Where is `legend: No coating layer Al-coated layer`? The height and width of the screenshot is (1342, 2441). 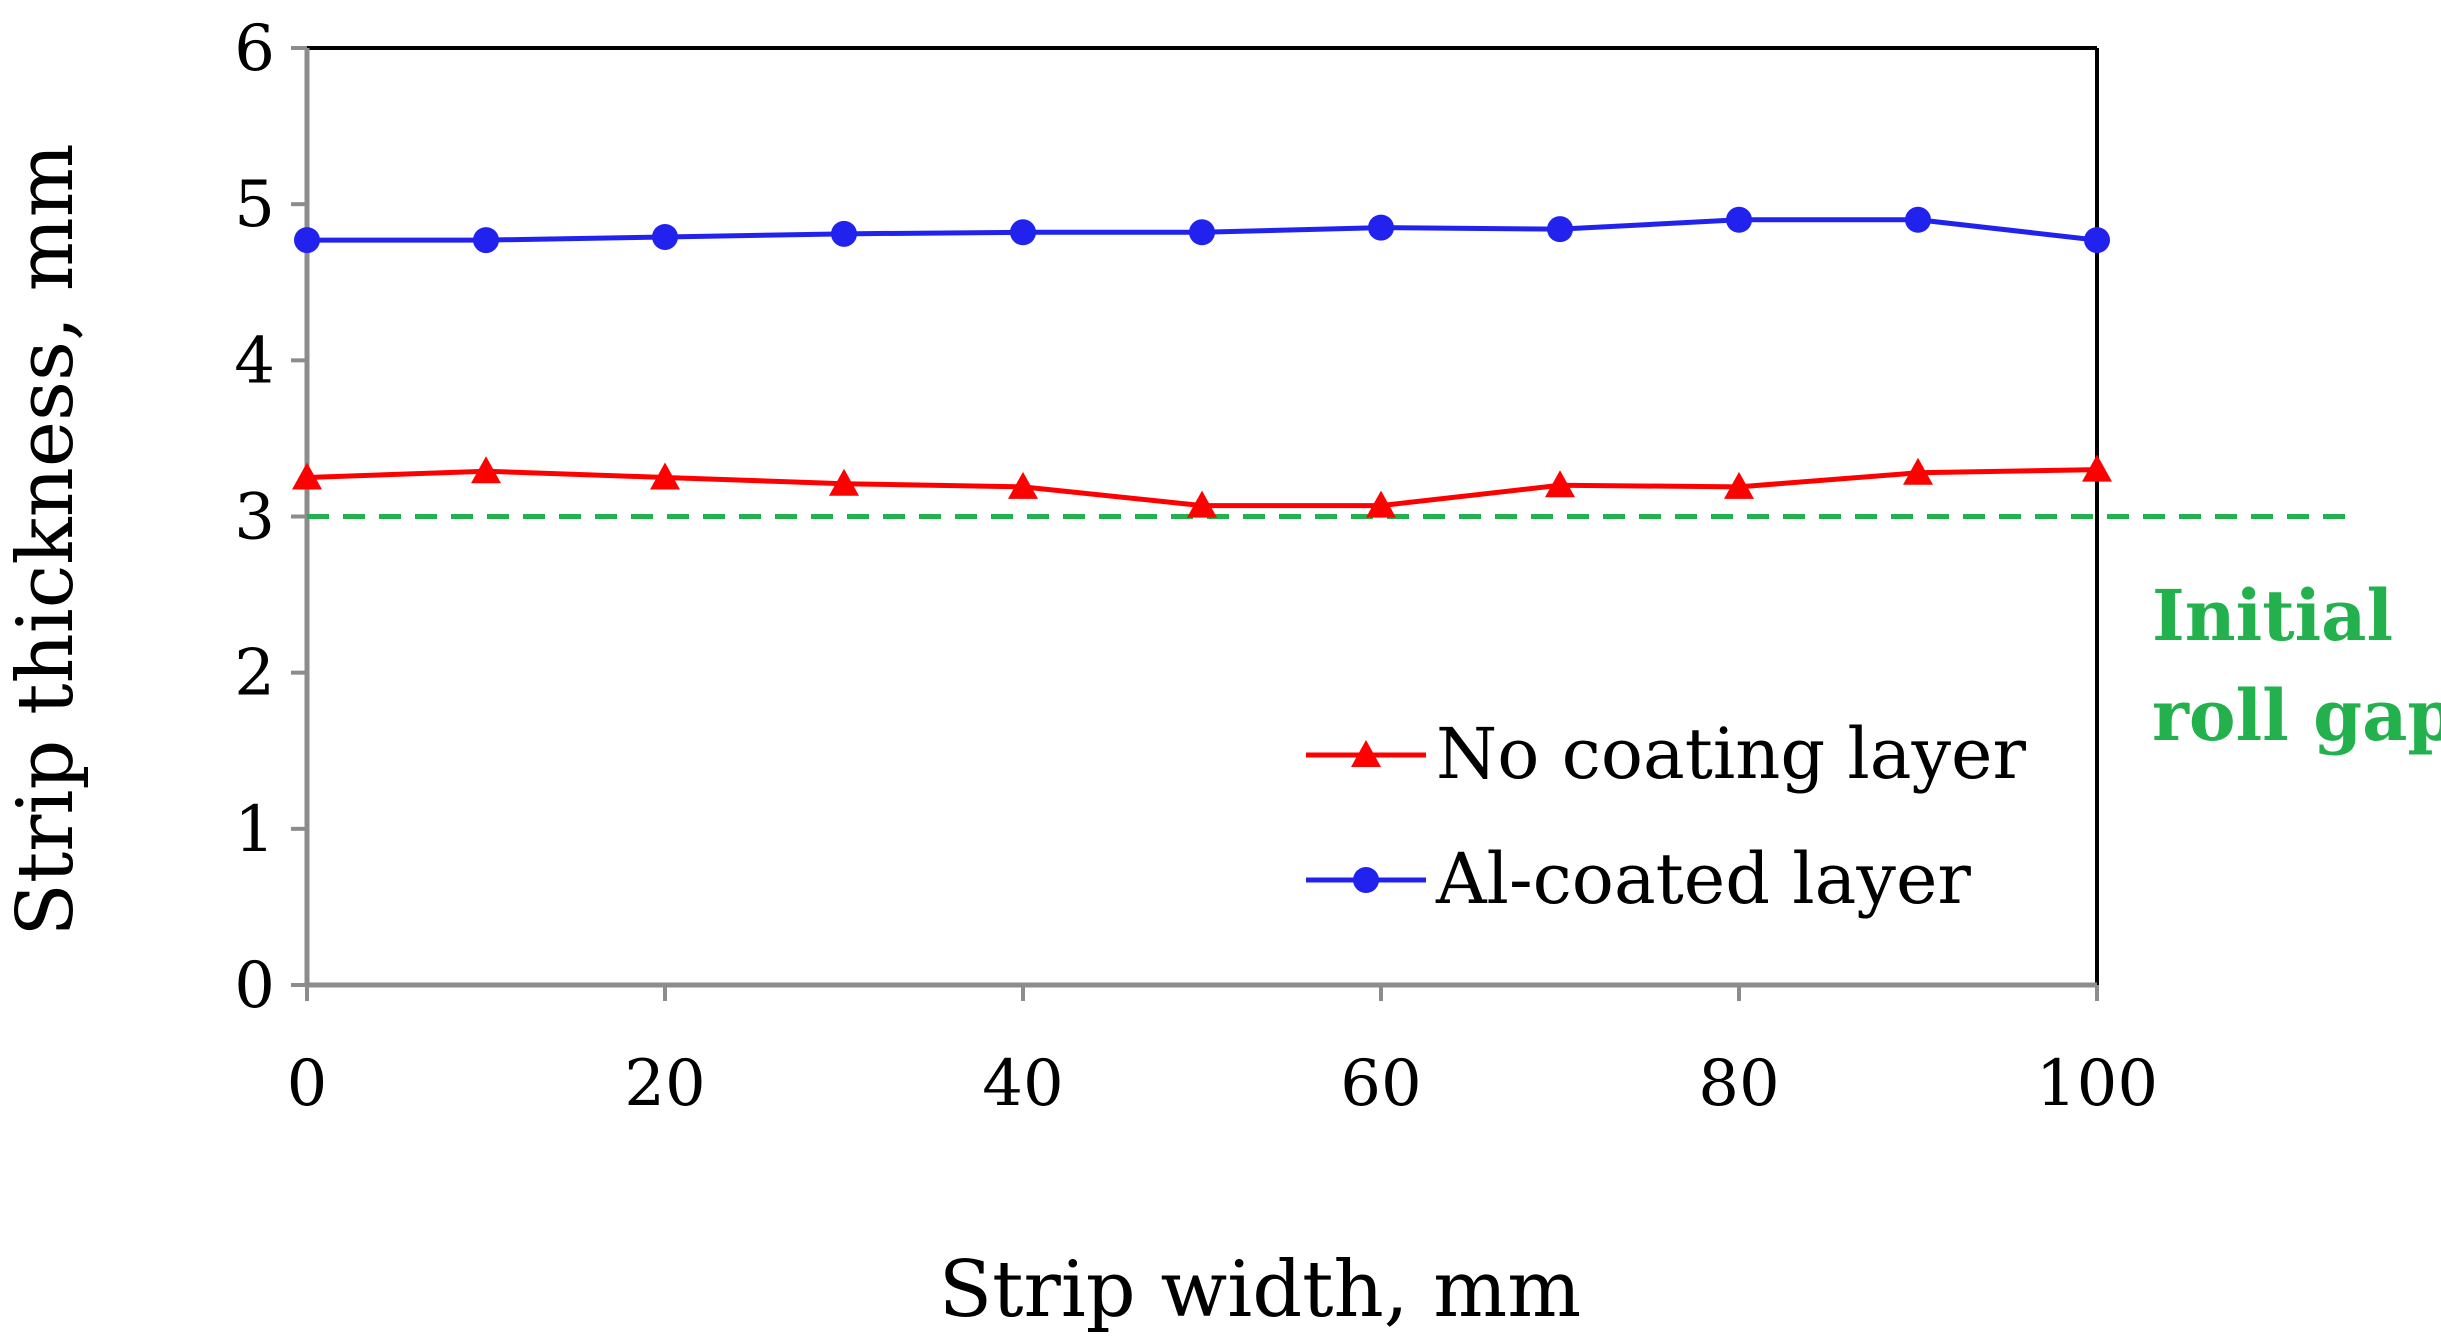 legend: No coating layer Al-coated layer is located at coordinates (1666, 816).